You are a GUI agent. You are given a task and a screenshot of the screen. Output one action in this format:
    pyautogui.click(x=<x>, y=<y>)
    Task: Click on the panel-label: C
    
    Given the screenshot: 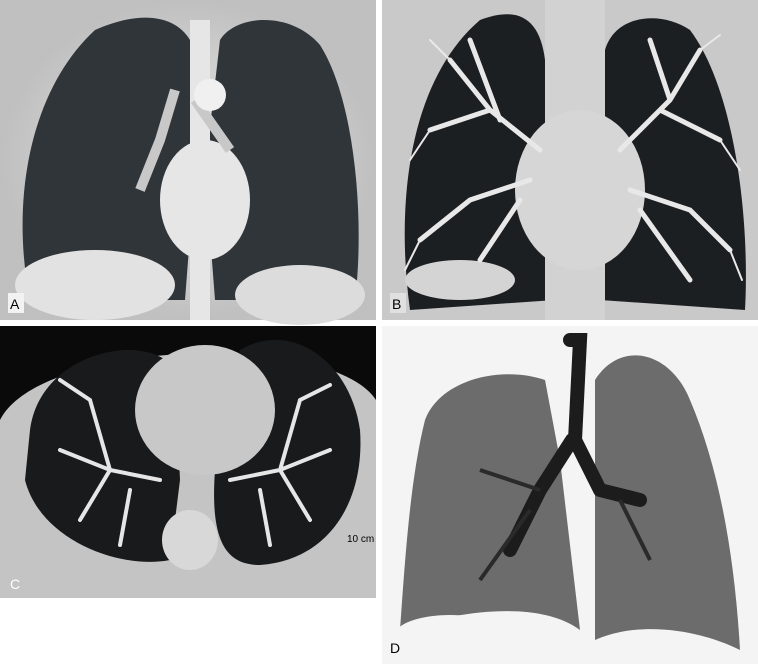 What is the action you would take?
    pyautogui.click(x=15, y=584)
    